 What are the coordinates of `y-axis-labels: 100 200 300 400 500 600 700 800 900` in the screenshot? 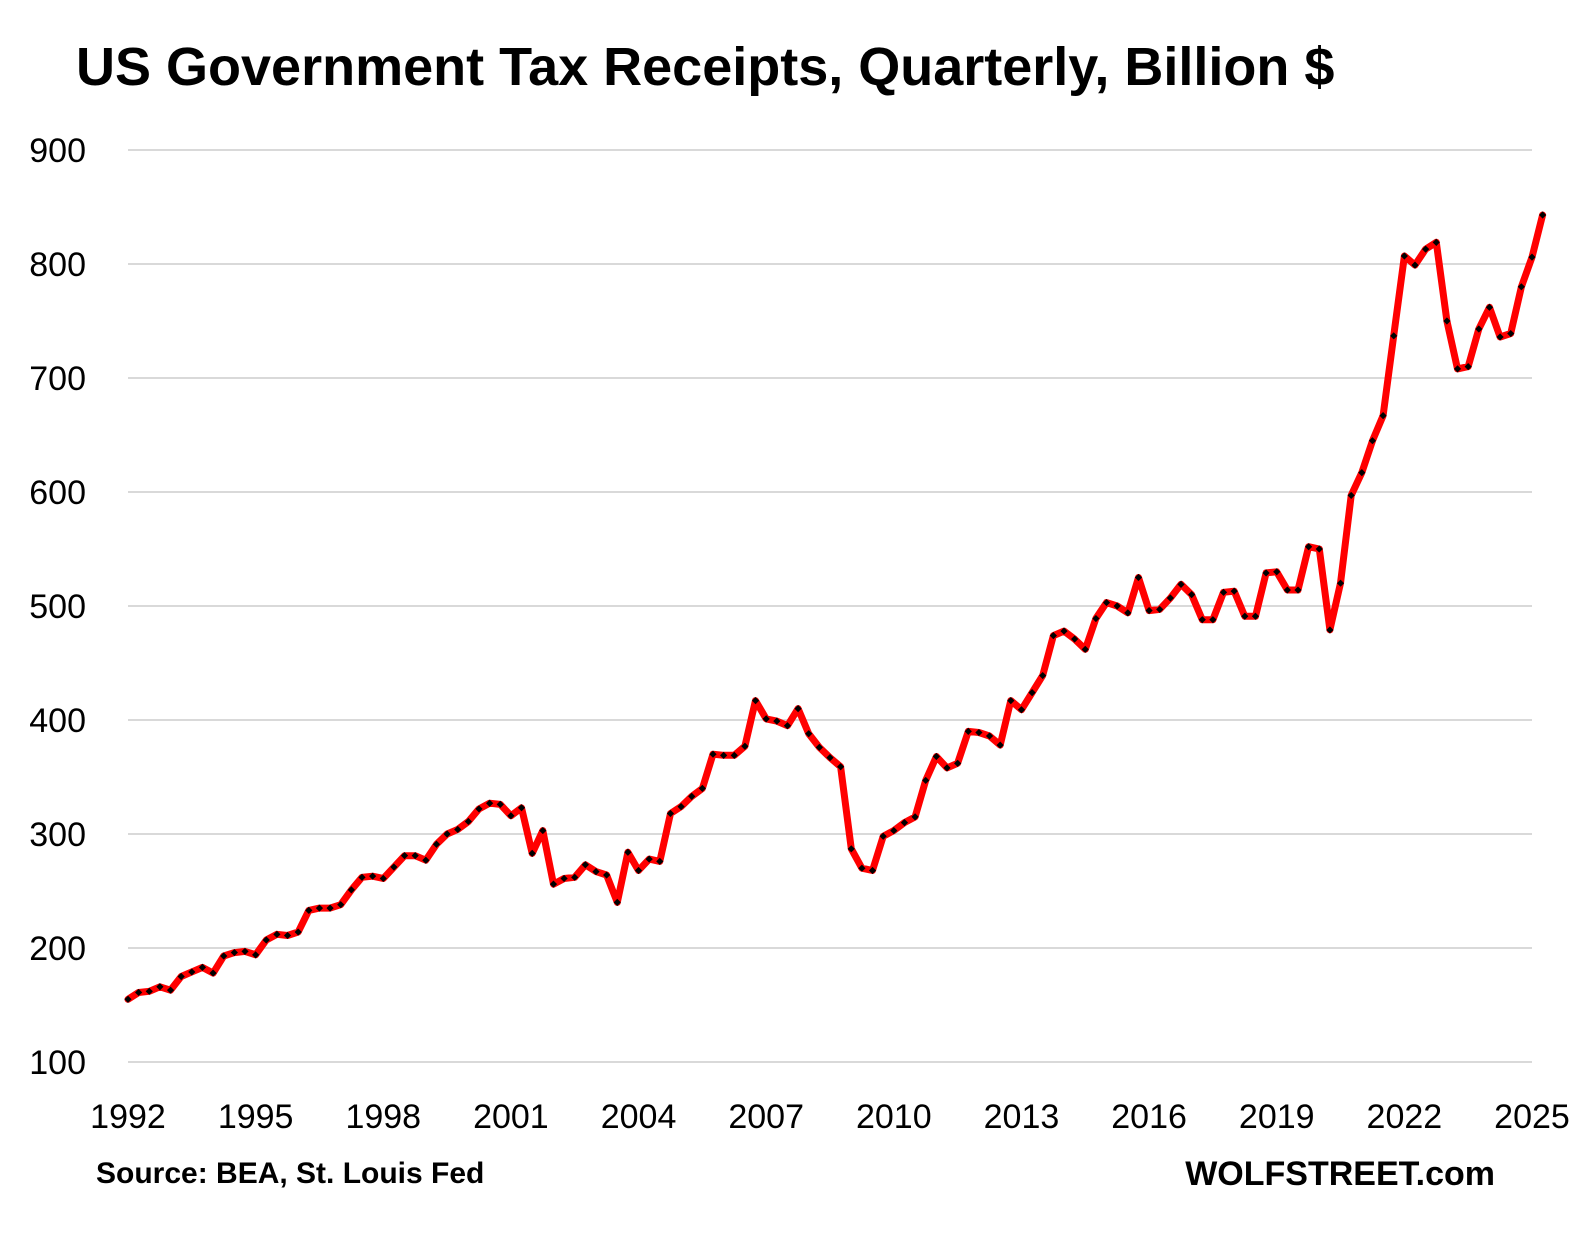 It's located at (57, 607).